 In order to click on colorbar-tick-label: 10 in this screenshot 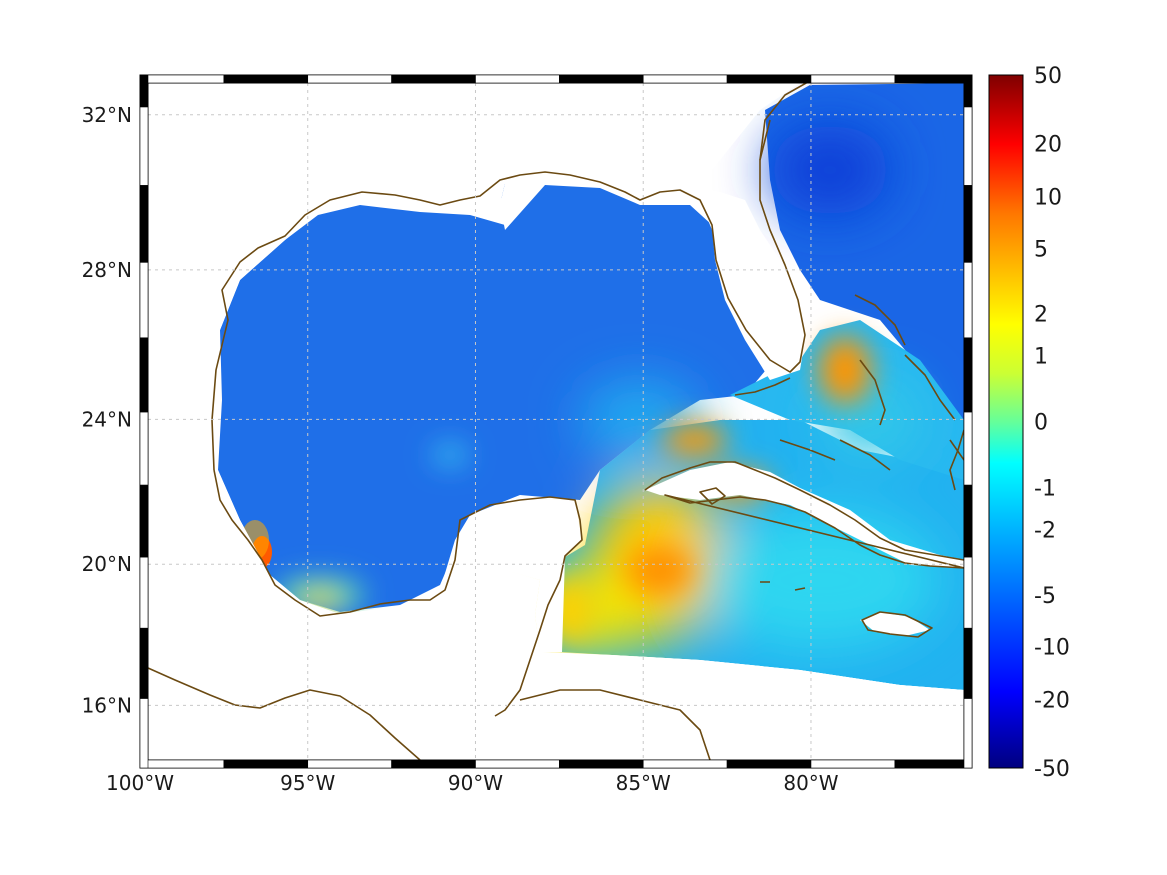, I will do `click(1048, 197)`.